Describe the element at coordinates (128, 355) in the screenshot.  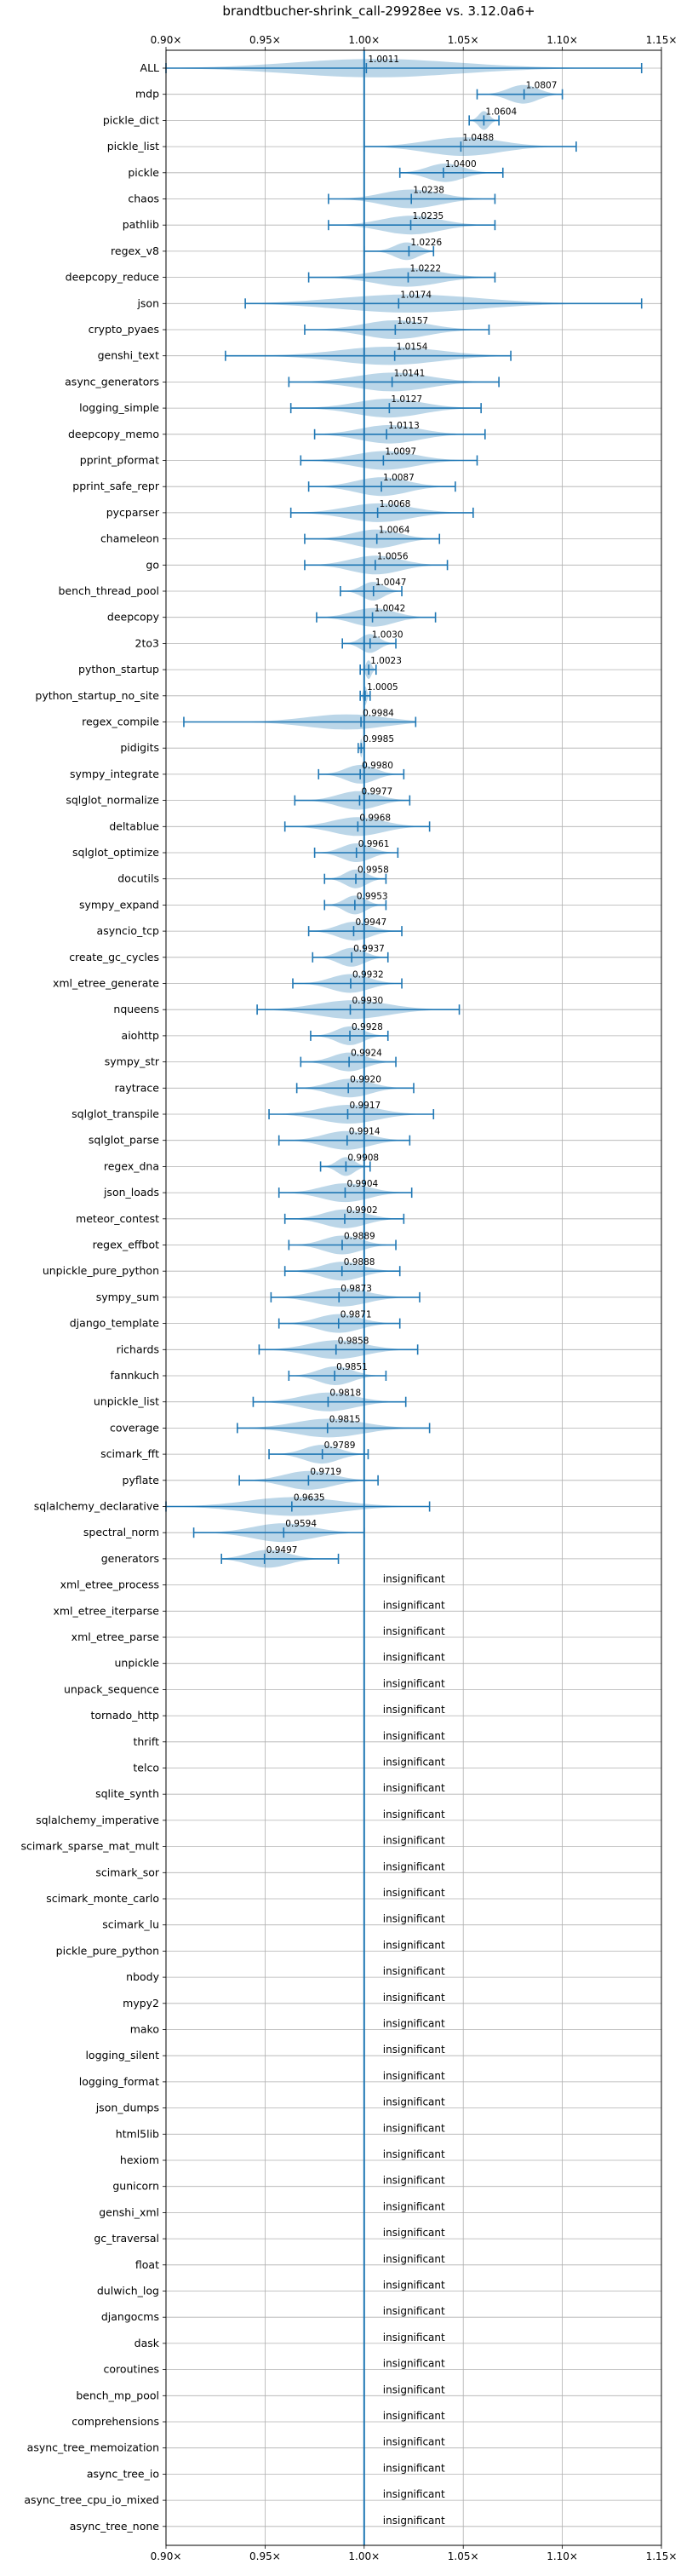
I see `benchmark-label: genshi_text` at that location.